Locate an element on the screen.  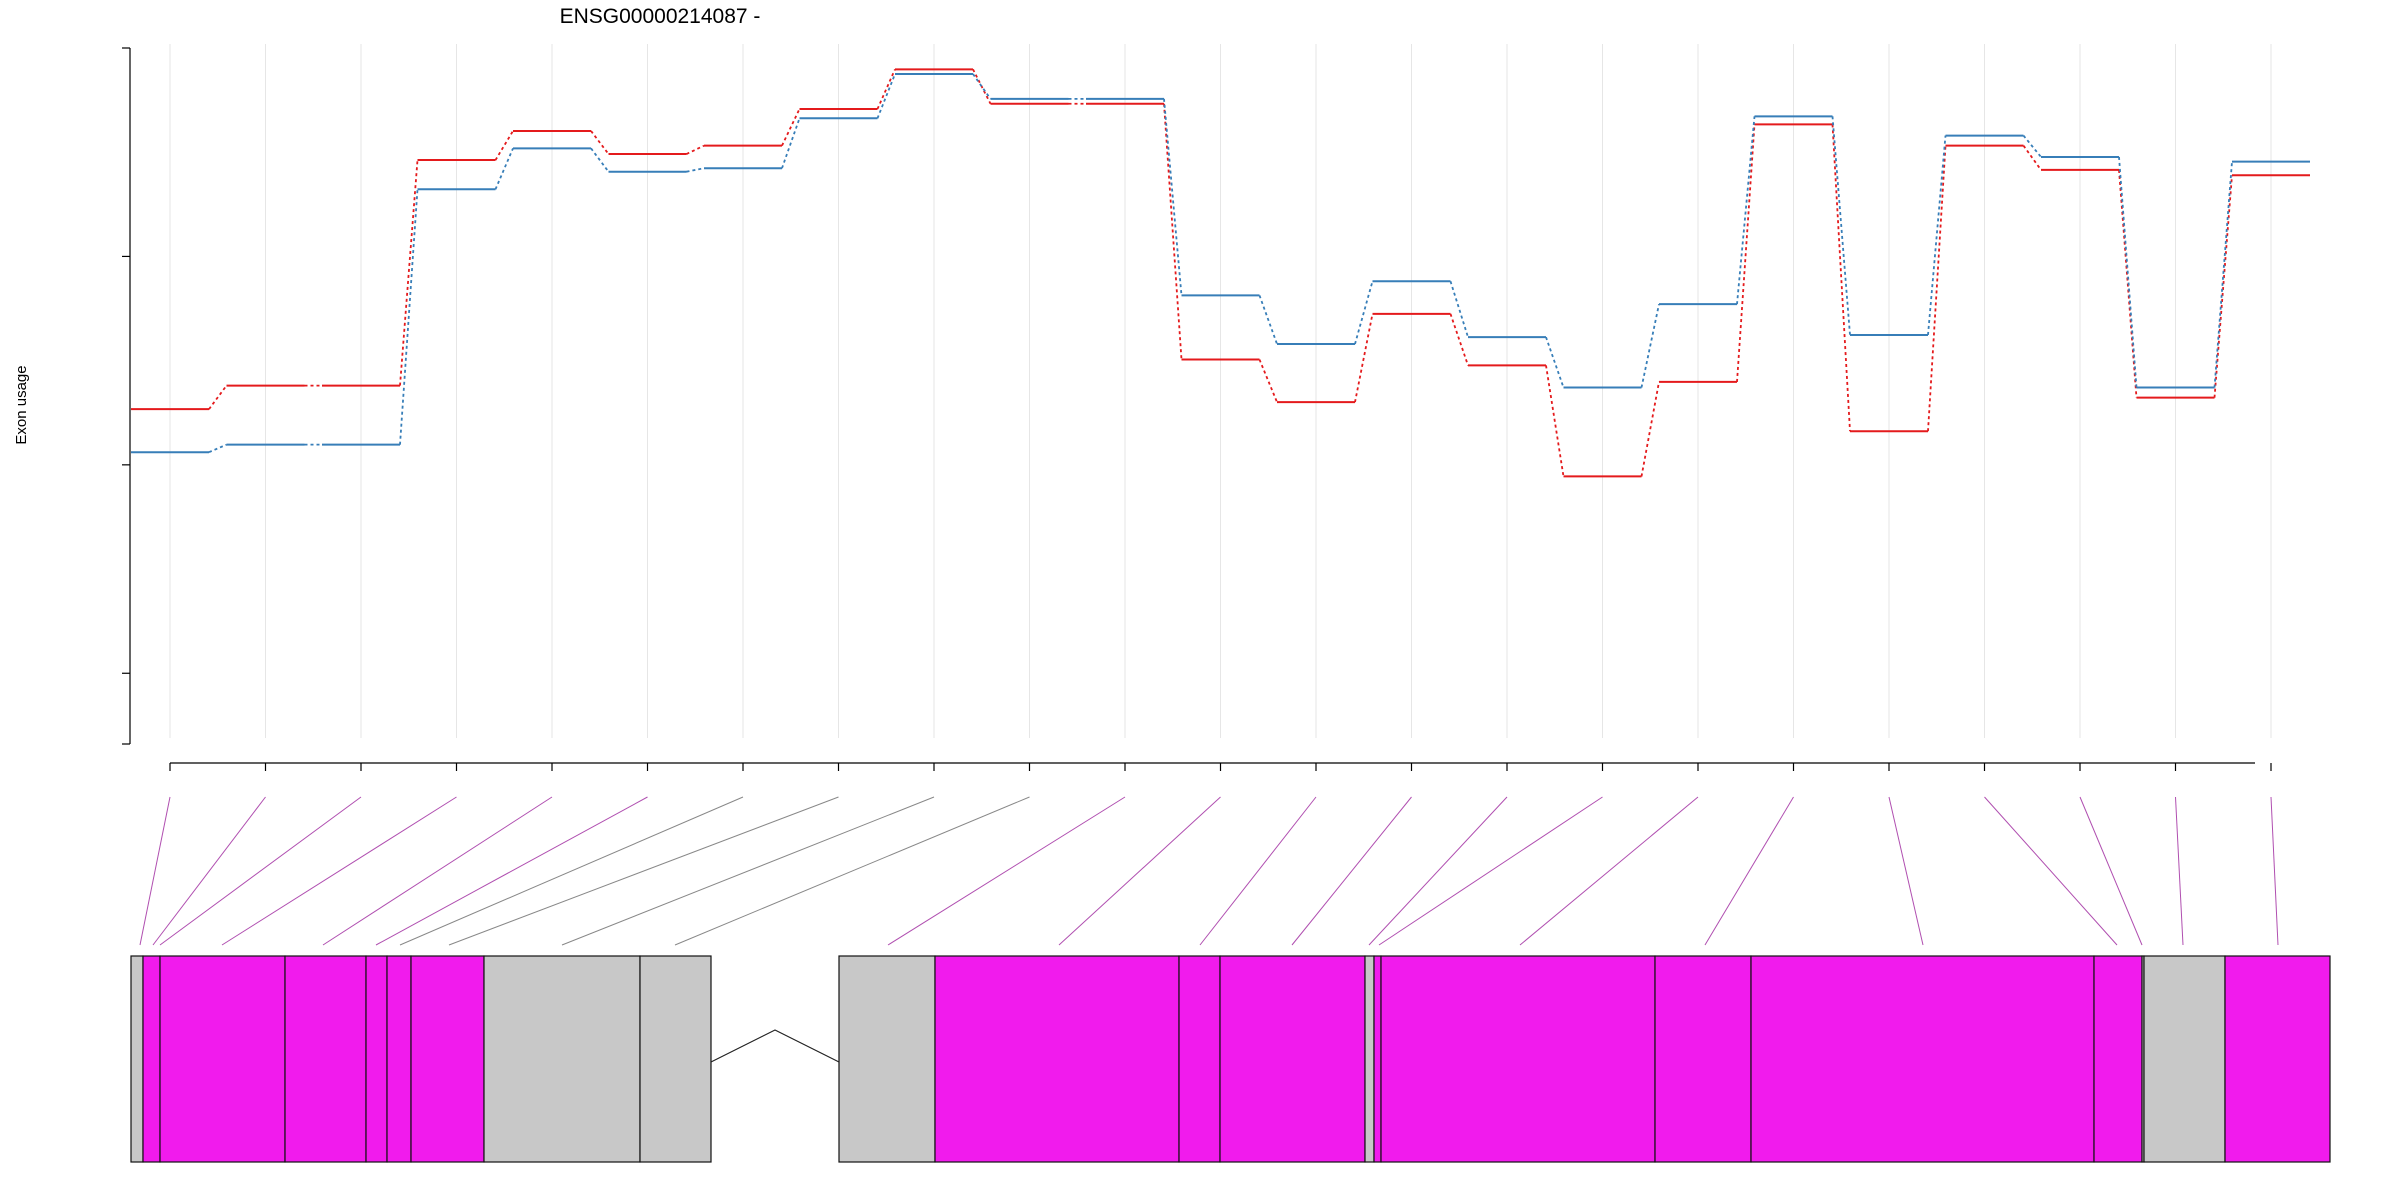
exon-connectors is located at coordinates (1209, 871).